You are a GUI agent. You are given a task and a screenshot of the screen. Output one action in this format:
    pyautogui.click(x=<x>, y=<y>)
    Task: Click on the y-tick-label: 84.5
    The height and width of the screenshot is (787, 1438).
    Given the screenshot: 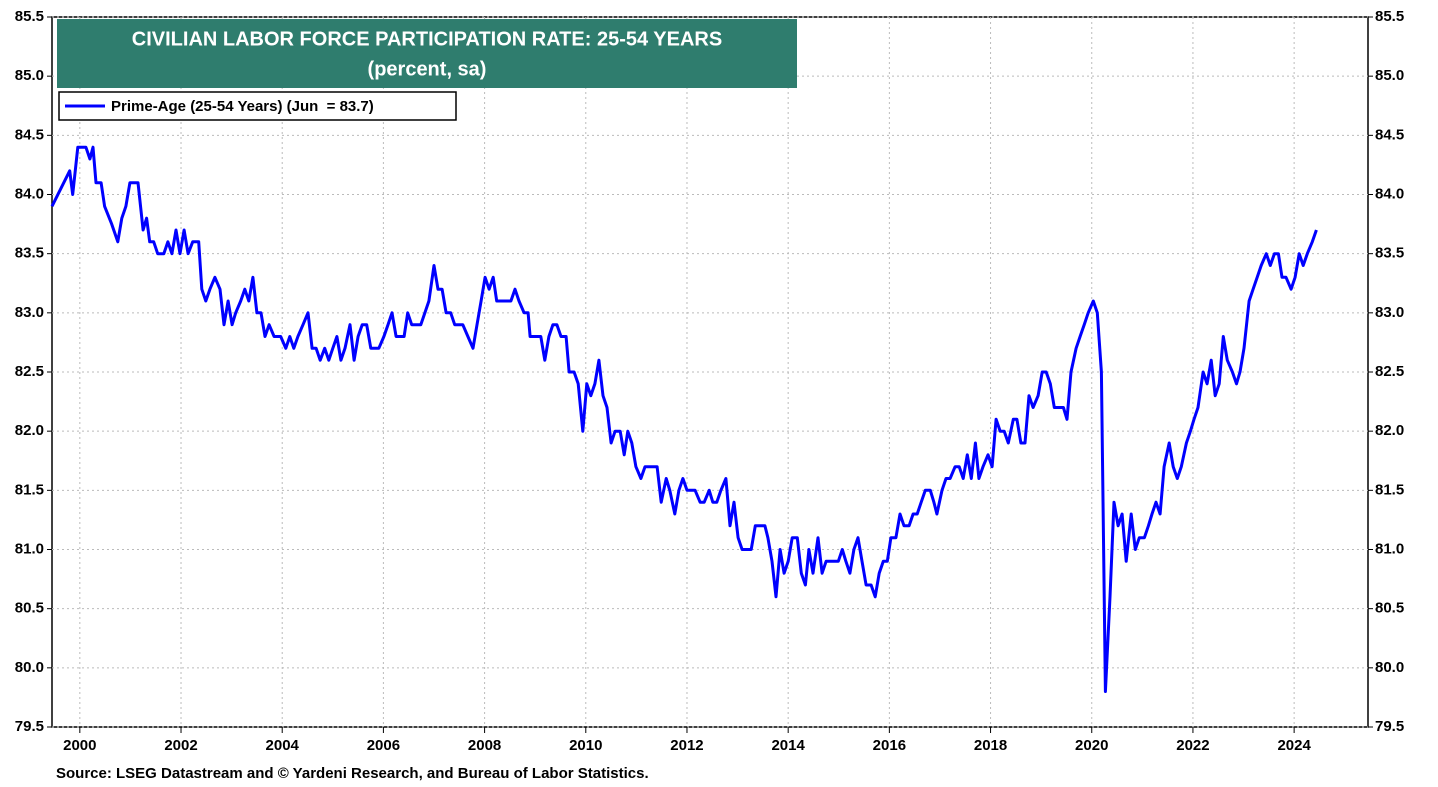 What is the action you would take?
    pyautogui.click(x=29, y=134)
    